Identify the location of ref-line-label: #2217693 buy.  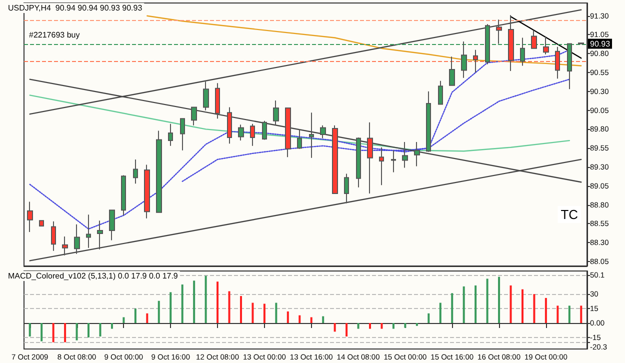
(54, 35).